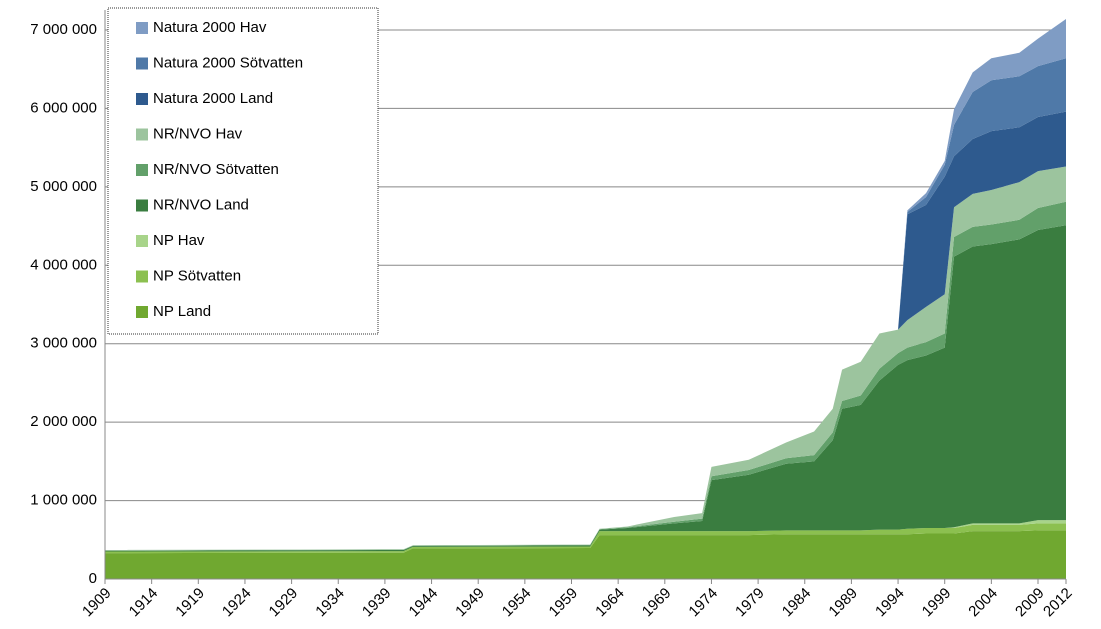 This screenshot has width=1101, height=629. Describe the element at coordinates (564, 603) in the screenshot. I see `x-tick-label: 1959` at that location.